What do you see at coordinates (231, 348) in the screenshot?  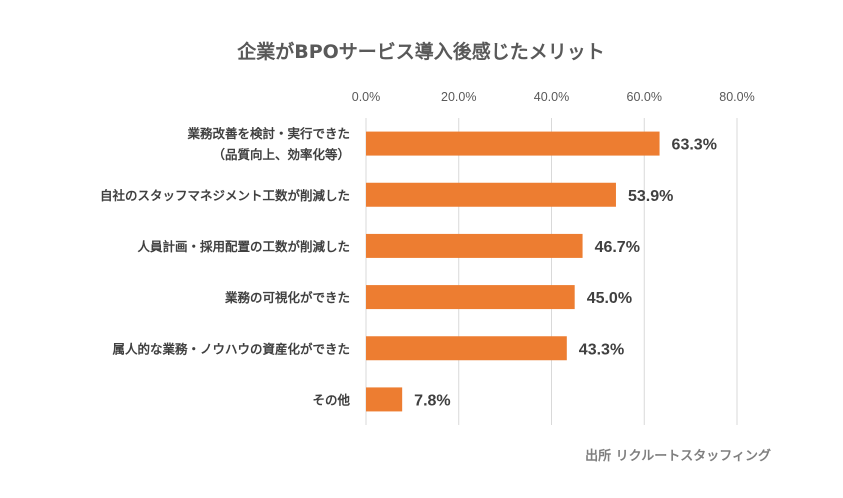 I see `category-label: 属人的な業務・ノウハウの資産化ができた` at bounding box center [231, 348].